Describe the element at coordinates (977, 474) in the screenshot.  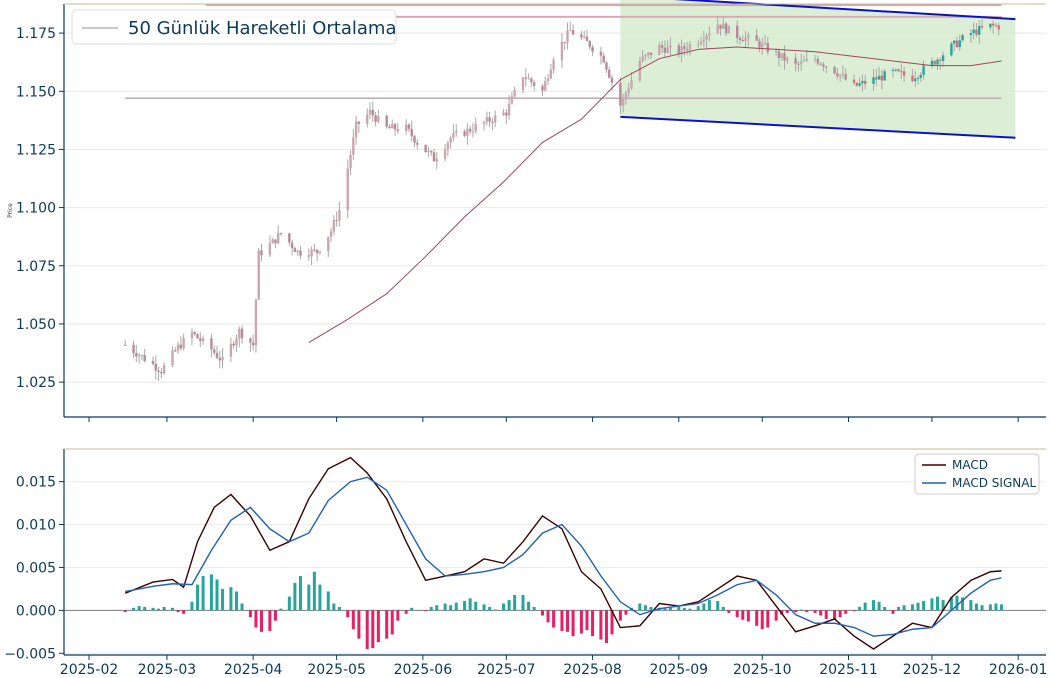
I see `macd-legend: MACD MACD SIGNAL` at that location.